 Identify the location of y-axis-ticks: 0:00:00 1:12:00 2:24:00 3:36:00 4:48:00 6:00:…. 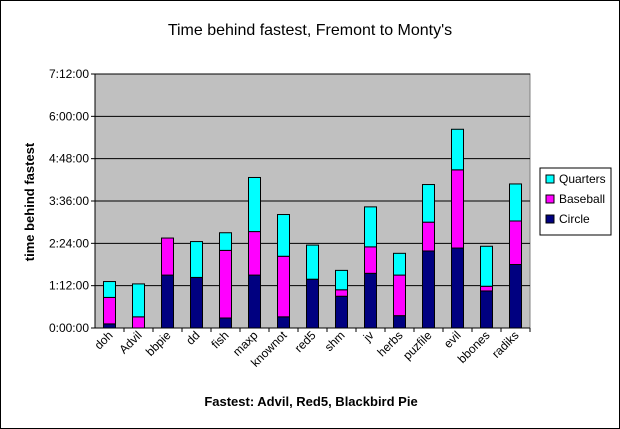
(69, 201).